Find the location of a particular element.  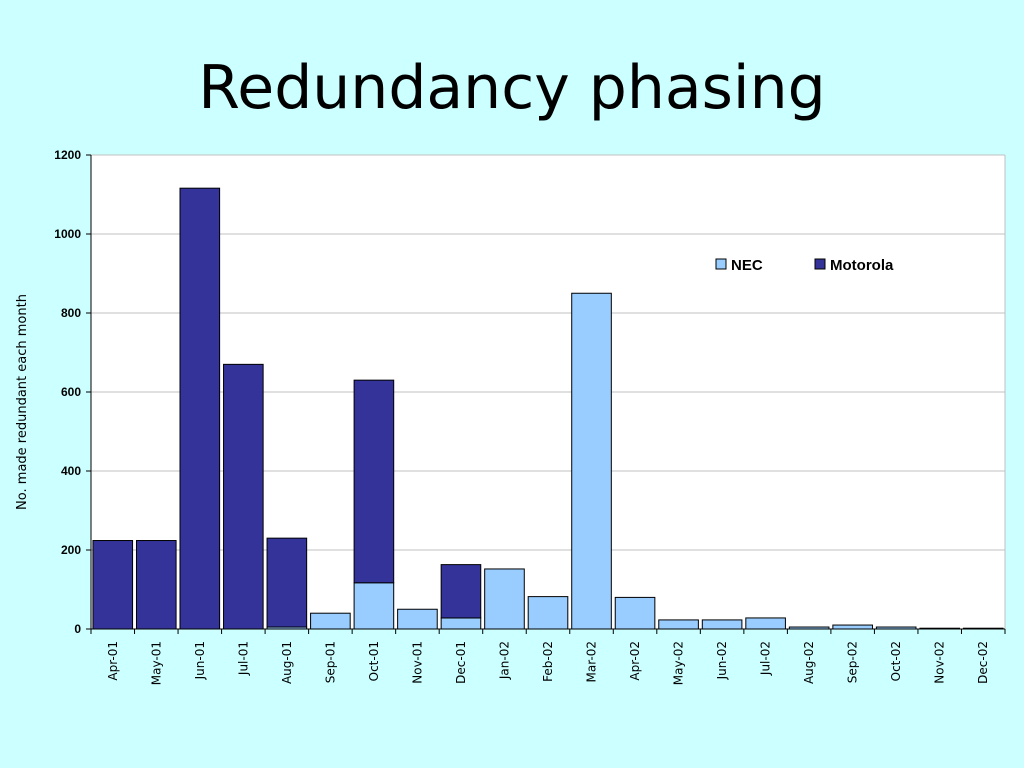

slide-title: Redundancy phasing is located at coordinates (512, 88).